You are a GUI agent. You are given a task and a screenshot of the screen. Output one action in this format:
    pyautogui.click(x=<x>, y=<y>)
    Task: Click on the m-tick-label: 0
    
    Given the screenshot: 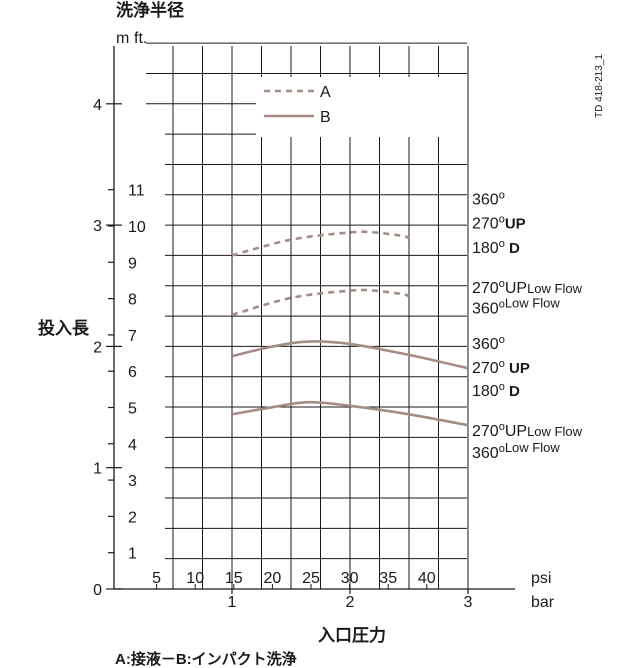 What is the action you would take?
    pyautogui.click(x=97, y=590)
    